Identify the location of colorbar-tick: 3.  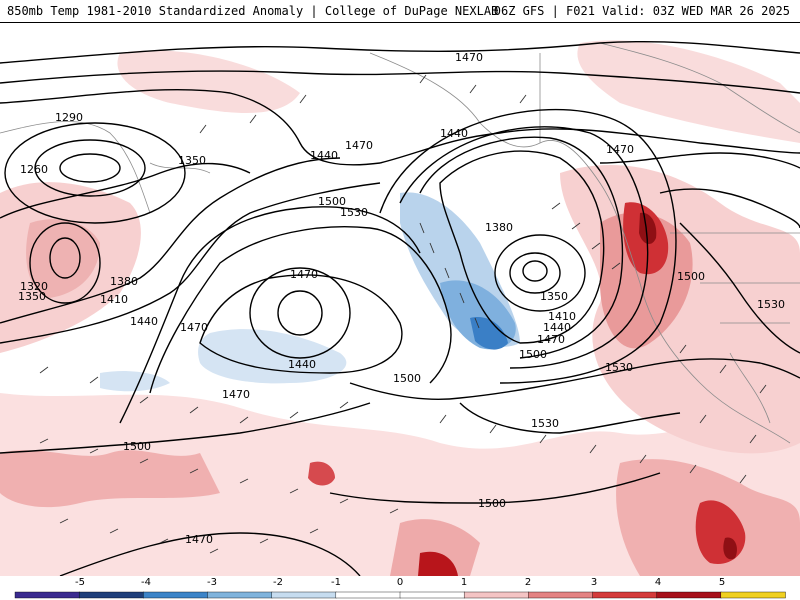
(594, 582).